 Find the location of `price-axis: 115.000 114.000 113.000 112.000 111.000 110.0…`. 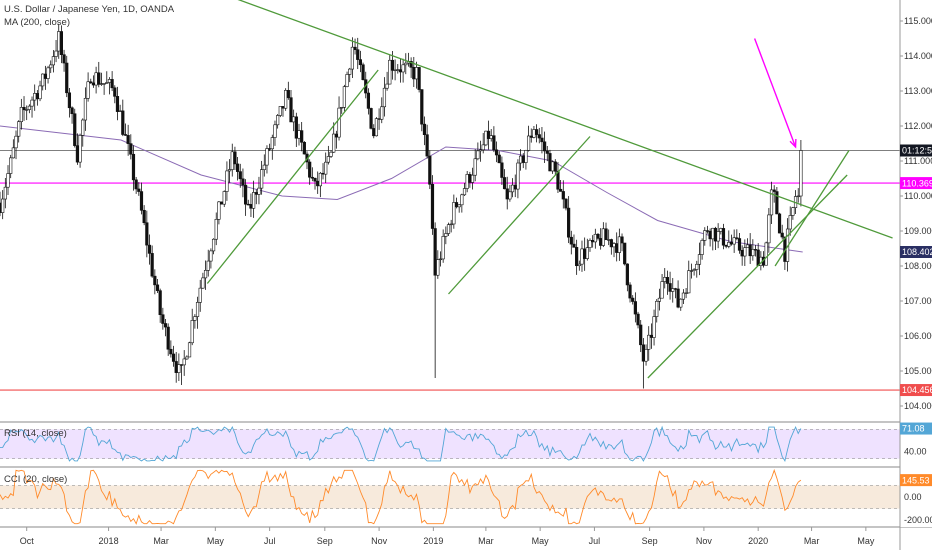

price-axis: 115.000 114.000 113.000 112.000 111.000 110.0… is located at coordinates (915, 275).